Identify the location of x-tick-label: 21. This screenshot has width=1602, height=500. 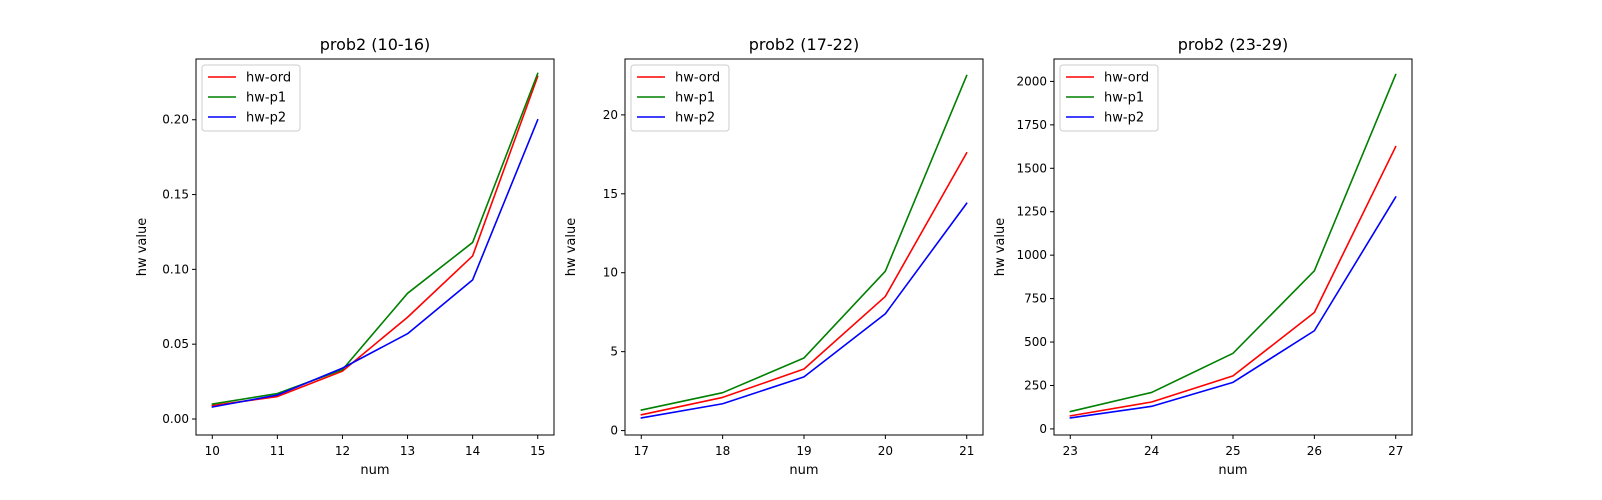
(966, 451).